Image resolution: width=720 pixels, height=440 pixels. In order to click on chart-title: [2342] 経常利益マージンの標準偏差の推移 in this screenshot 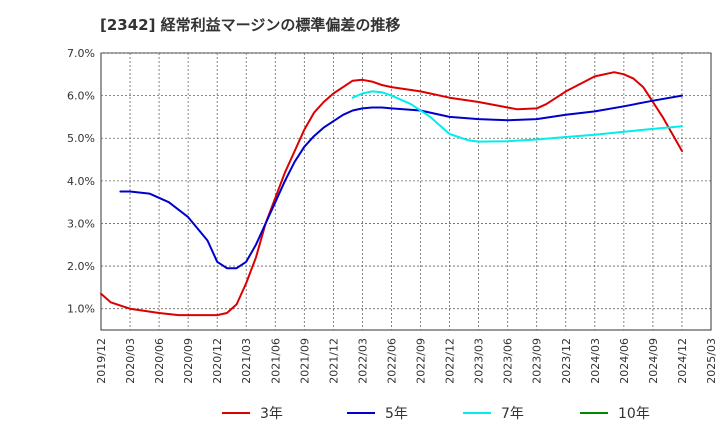, I will do `click(250, 25)`.